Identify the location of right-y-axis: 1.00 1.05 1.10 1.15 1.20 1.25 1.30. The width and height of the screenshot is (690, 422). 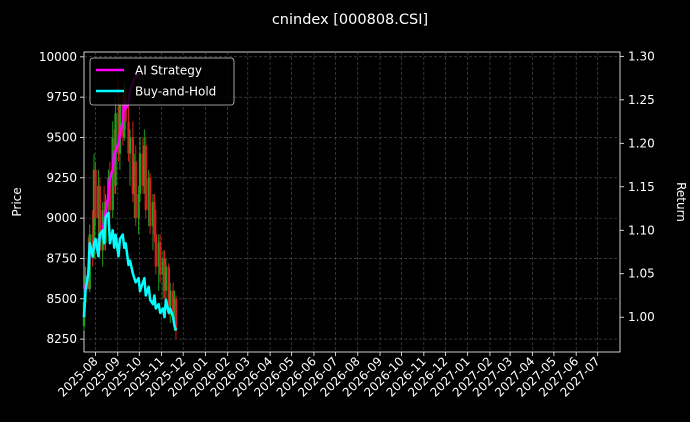
(637, 186).